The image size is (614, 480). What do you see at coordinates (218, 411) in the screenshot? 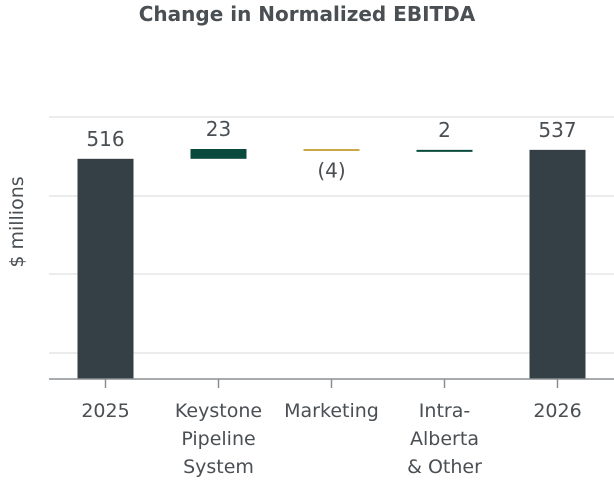
I see `x-tick-label-1-0: Keystone` at bounding box center [218, 411].